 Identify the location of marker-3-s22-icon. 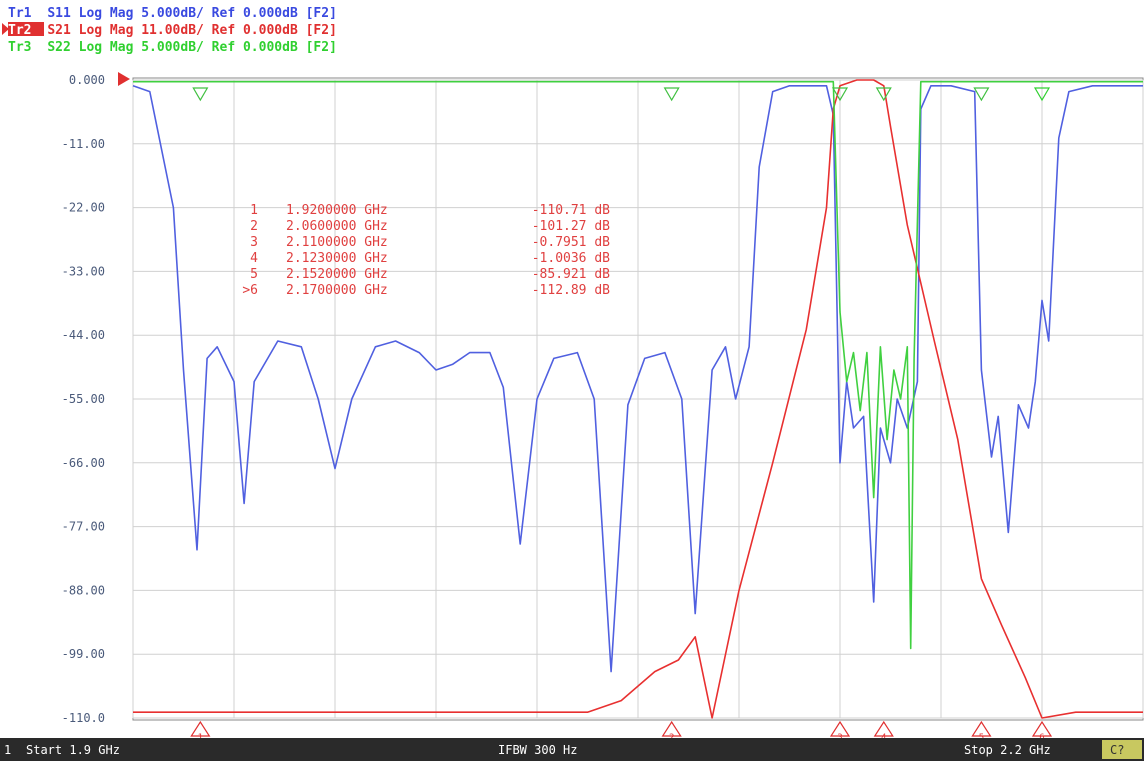
(840, 94).